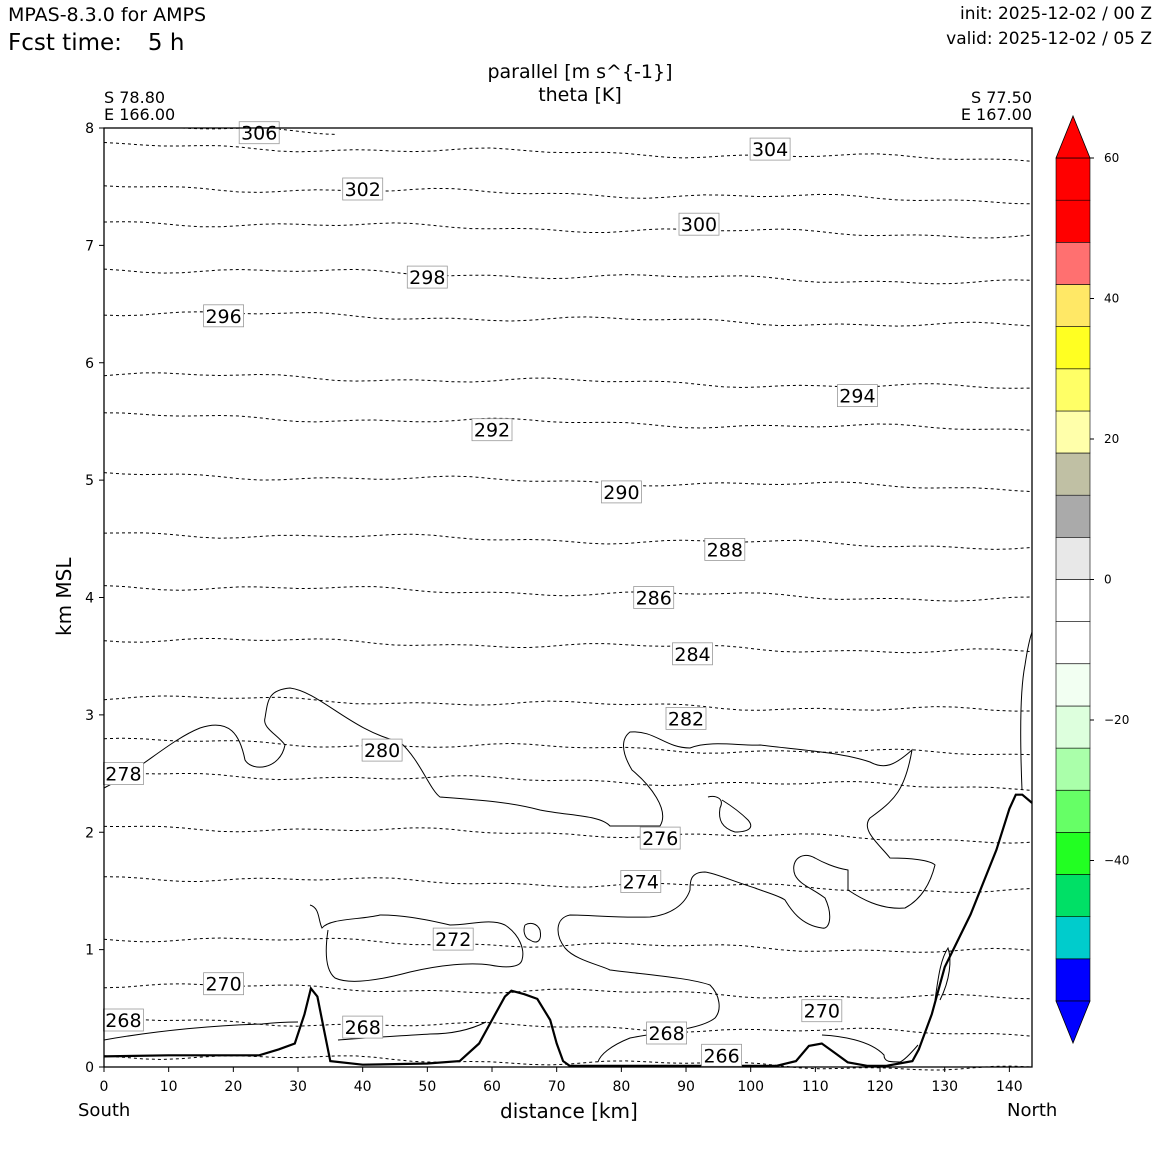 The width and height of the screenshot is (1160, 1160). What do you see at coordinates (944, 1087) in the screenshot?
I see `x-tick-label: 130` at bounding box center [944, 1087].